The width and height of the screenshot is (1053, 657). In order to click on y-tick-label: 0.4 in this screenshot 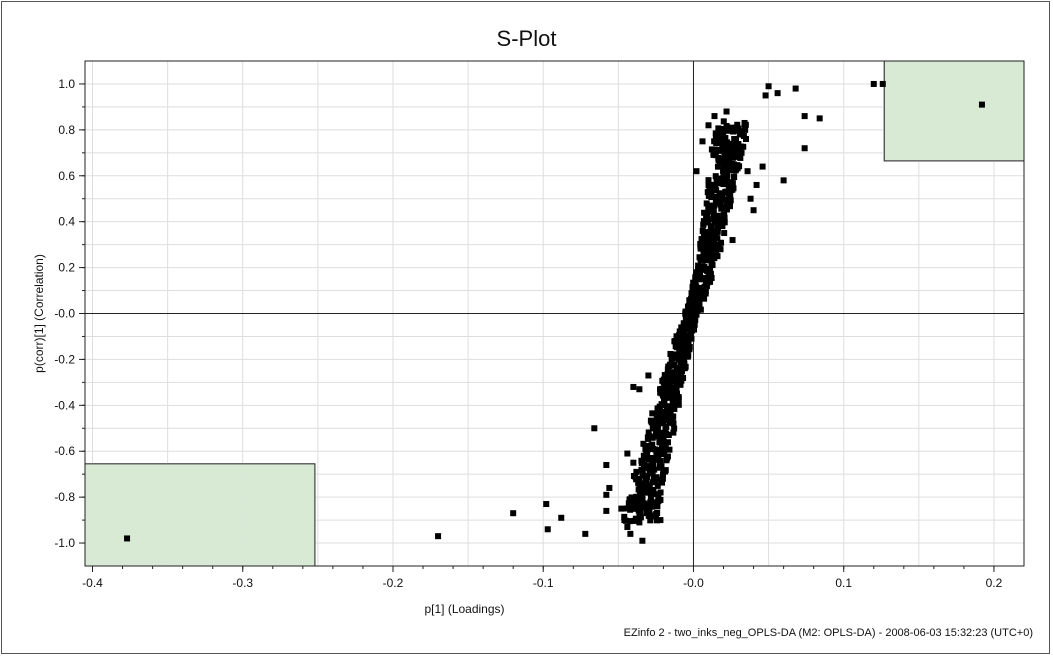, I will do `click(66, 222)`.